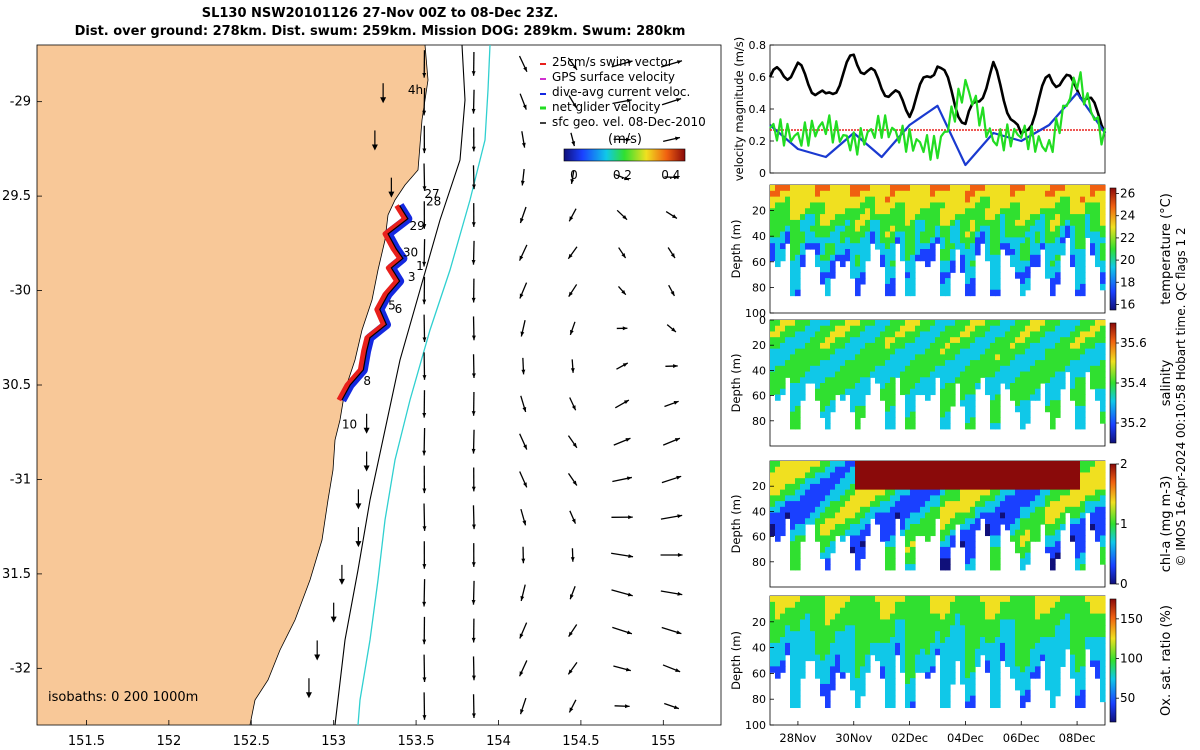  I want to click on track-path, so click(375, 303).